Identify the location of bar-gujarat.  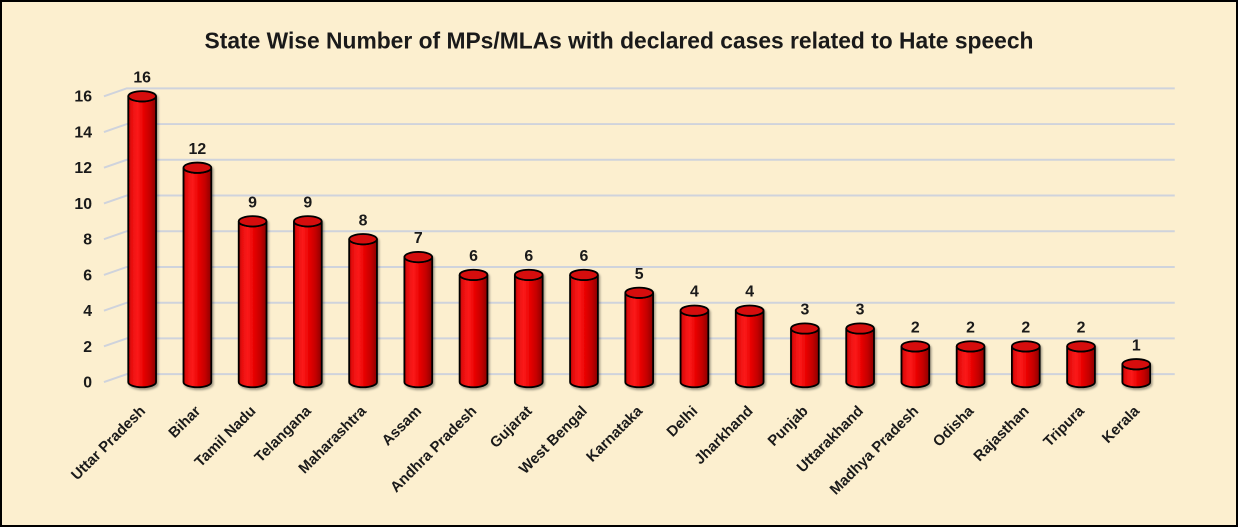
(528, 328).